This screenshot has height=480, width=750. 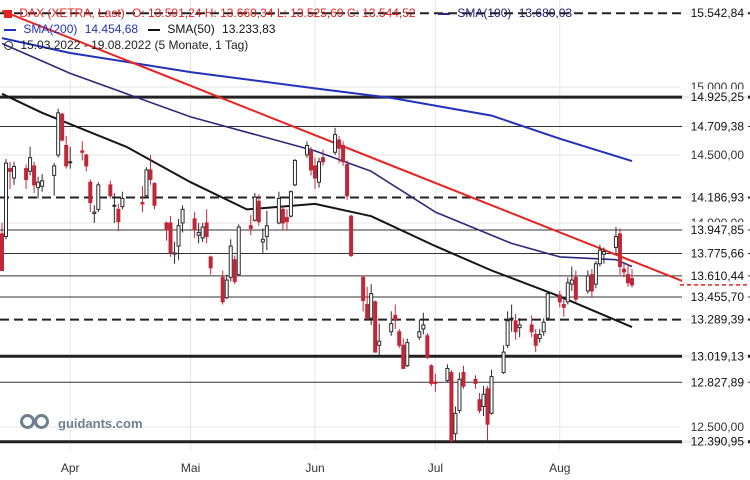 What do you see at coordinates (718, 253) in the screenshot?
I see `price-badge-label: 13.775,66` at bounding box center [718, 253].